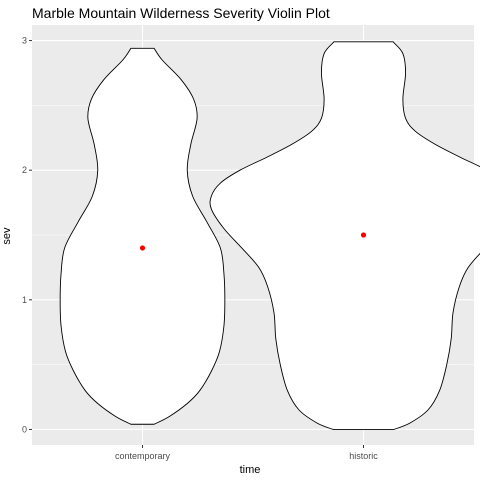  What do you see at coordinates (363, 235) in the screenshot?
I see `mean-point-historic` at bounding box center [363, 235].